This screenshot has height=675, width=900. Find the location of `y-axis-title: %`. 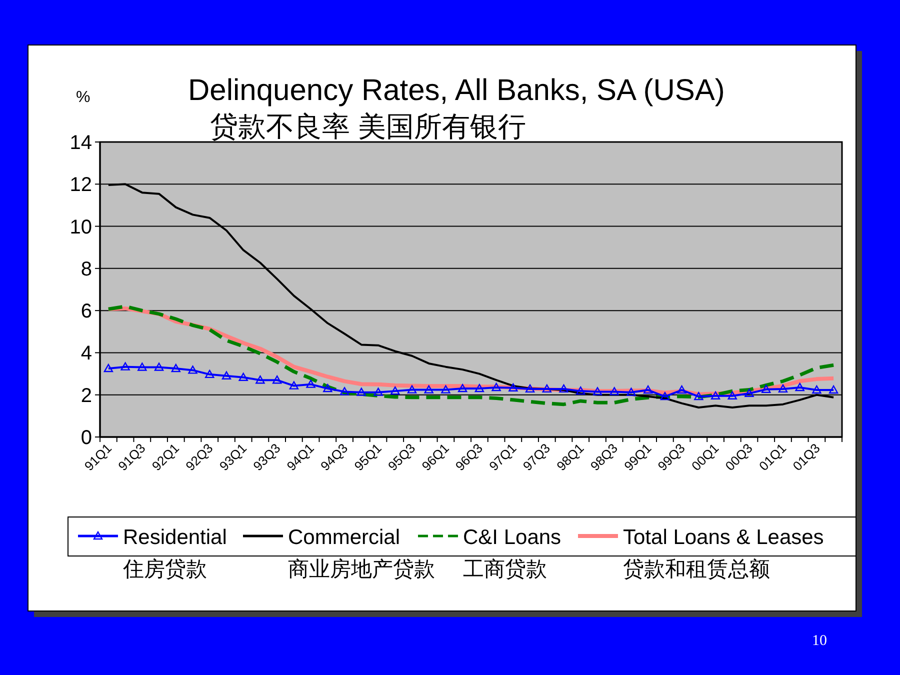

y-axis-title: % is located at coordinates (83, 97).